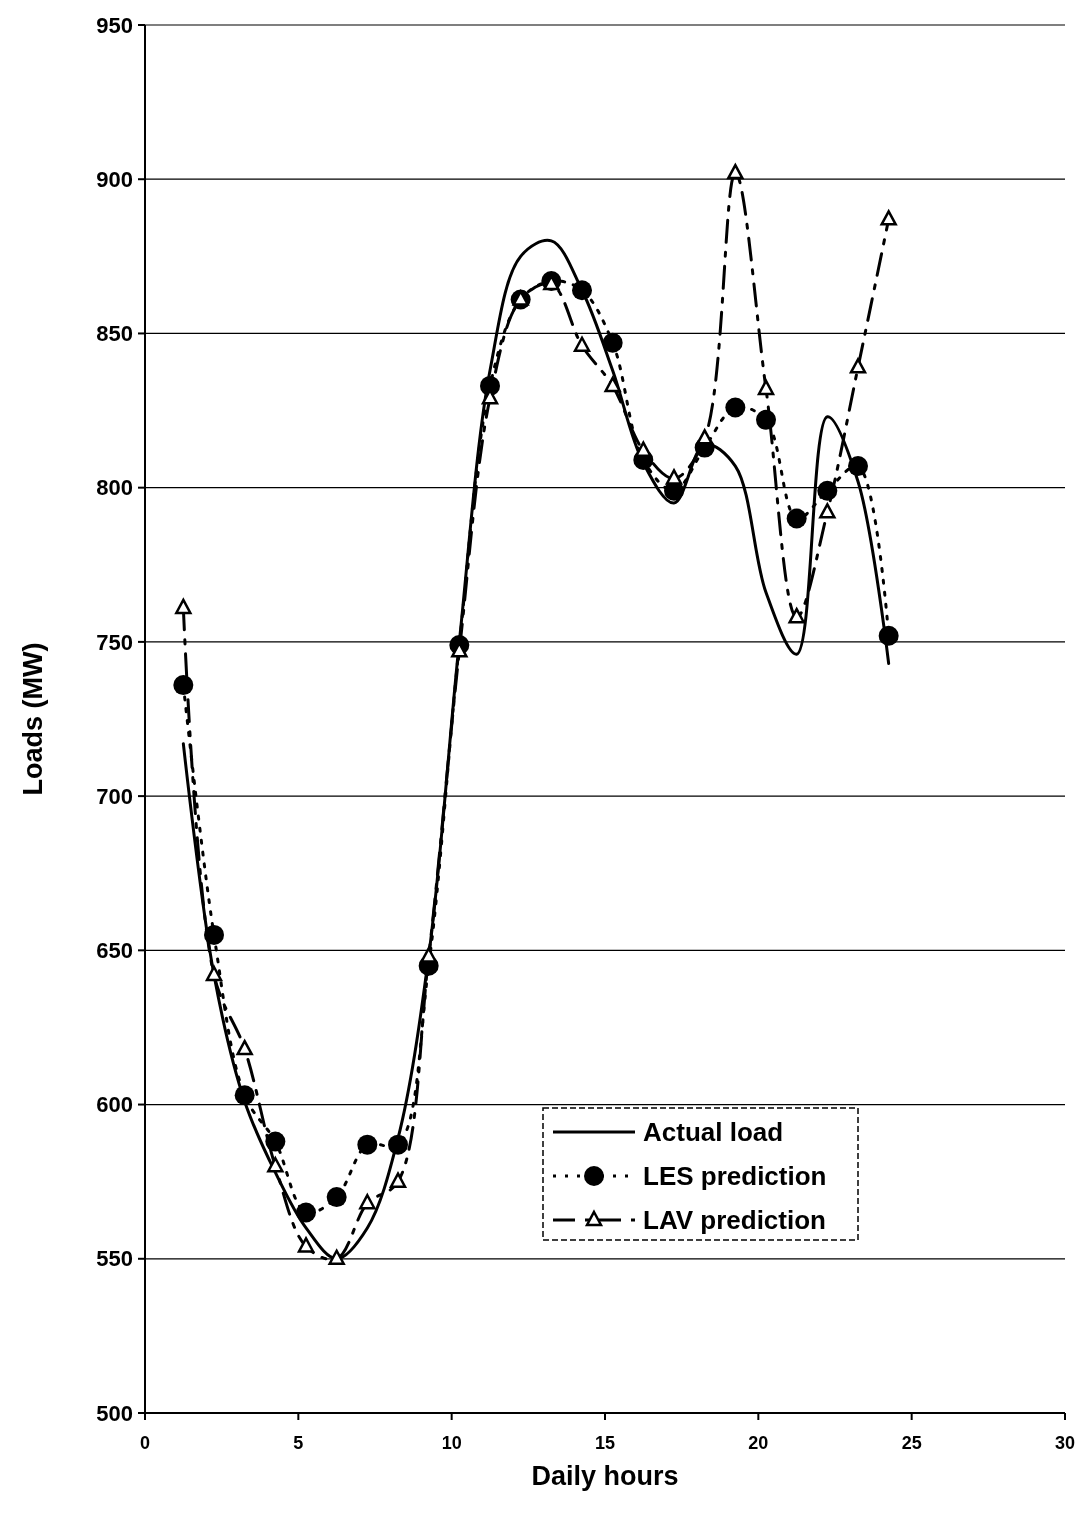 Image resolution: width=1084 pixels, height=1513 pixels. What do you see at coordinates (114, 1259) in the screenshot?
I see `y-tick-label: 550` at bounding box center [114, 1259].